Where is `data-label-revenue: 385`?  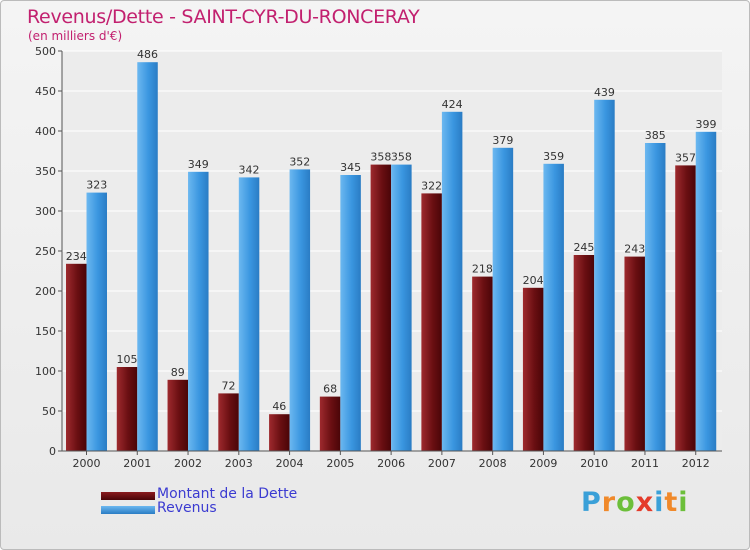
data-label-revenue: 385 is located at coordinates (655, 135).